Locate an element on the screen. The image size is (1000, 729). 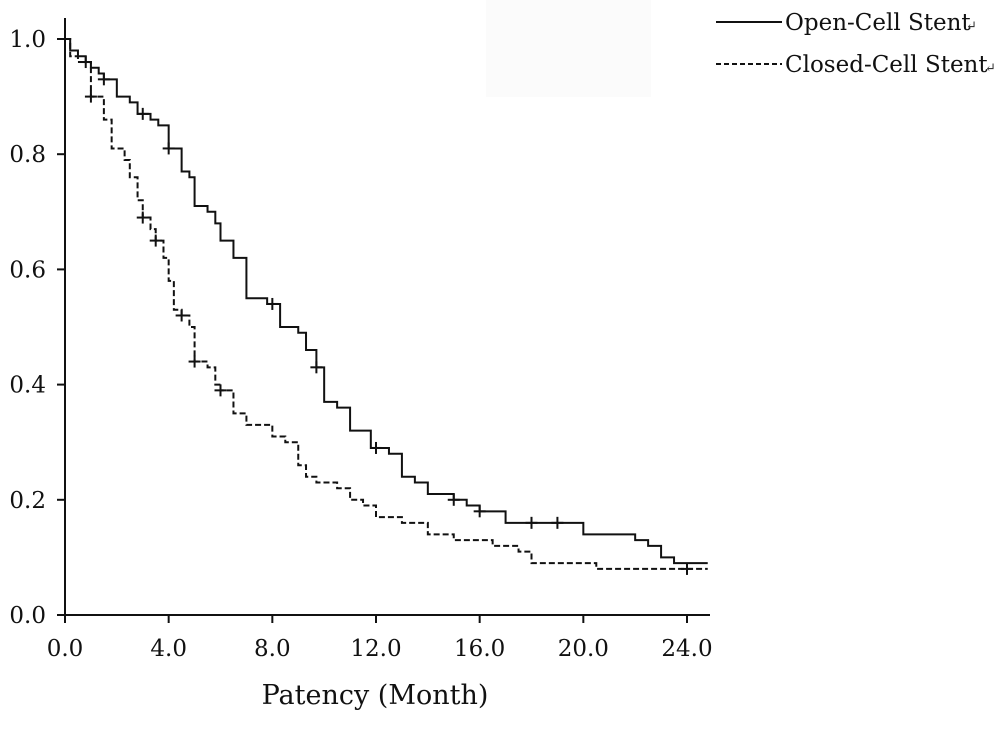
x-tick-label: 12.0 is located at coordinates (375, 649).